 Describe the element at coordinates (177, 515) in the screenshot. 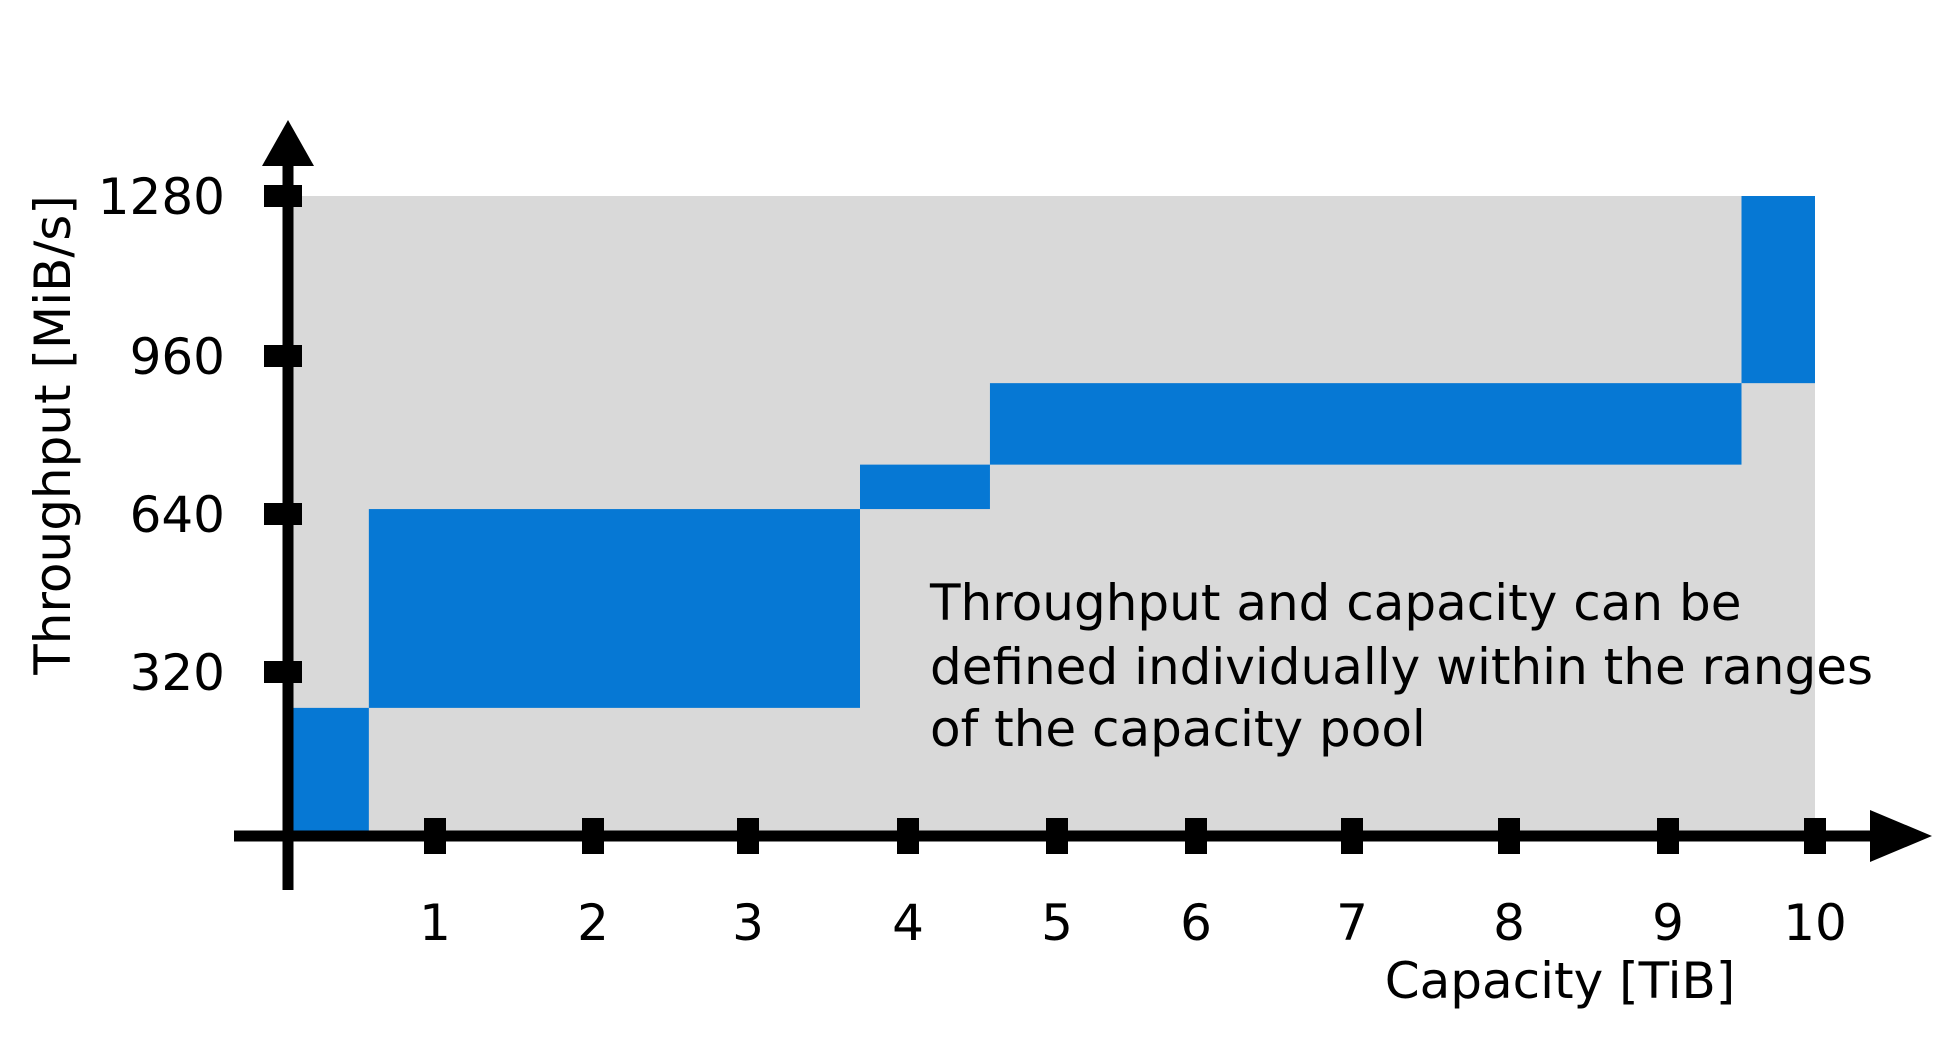

I see `y-tick-label-640: 640` at that location.